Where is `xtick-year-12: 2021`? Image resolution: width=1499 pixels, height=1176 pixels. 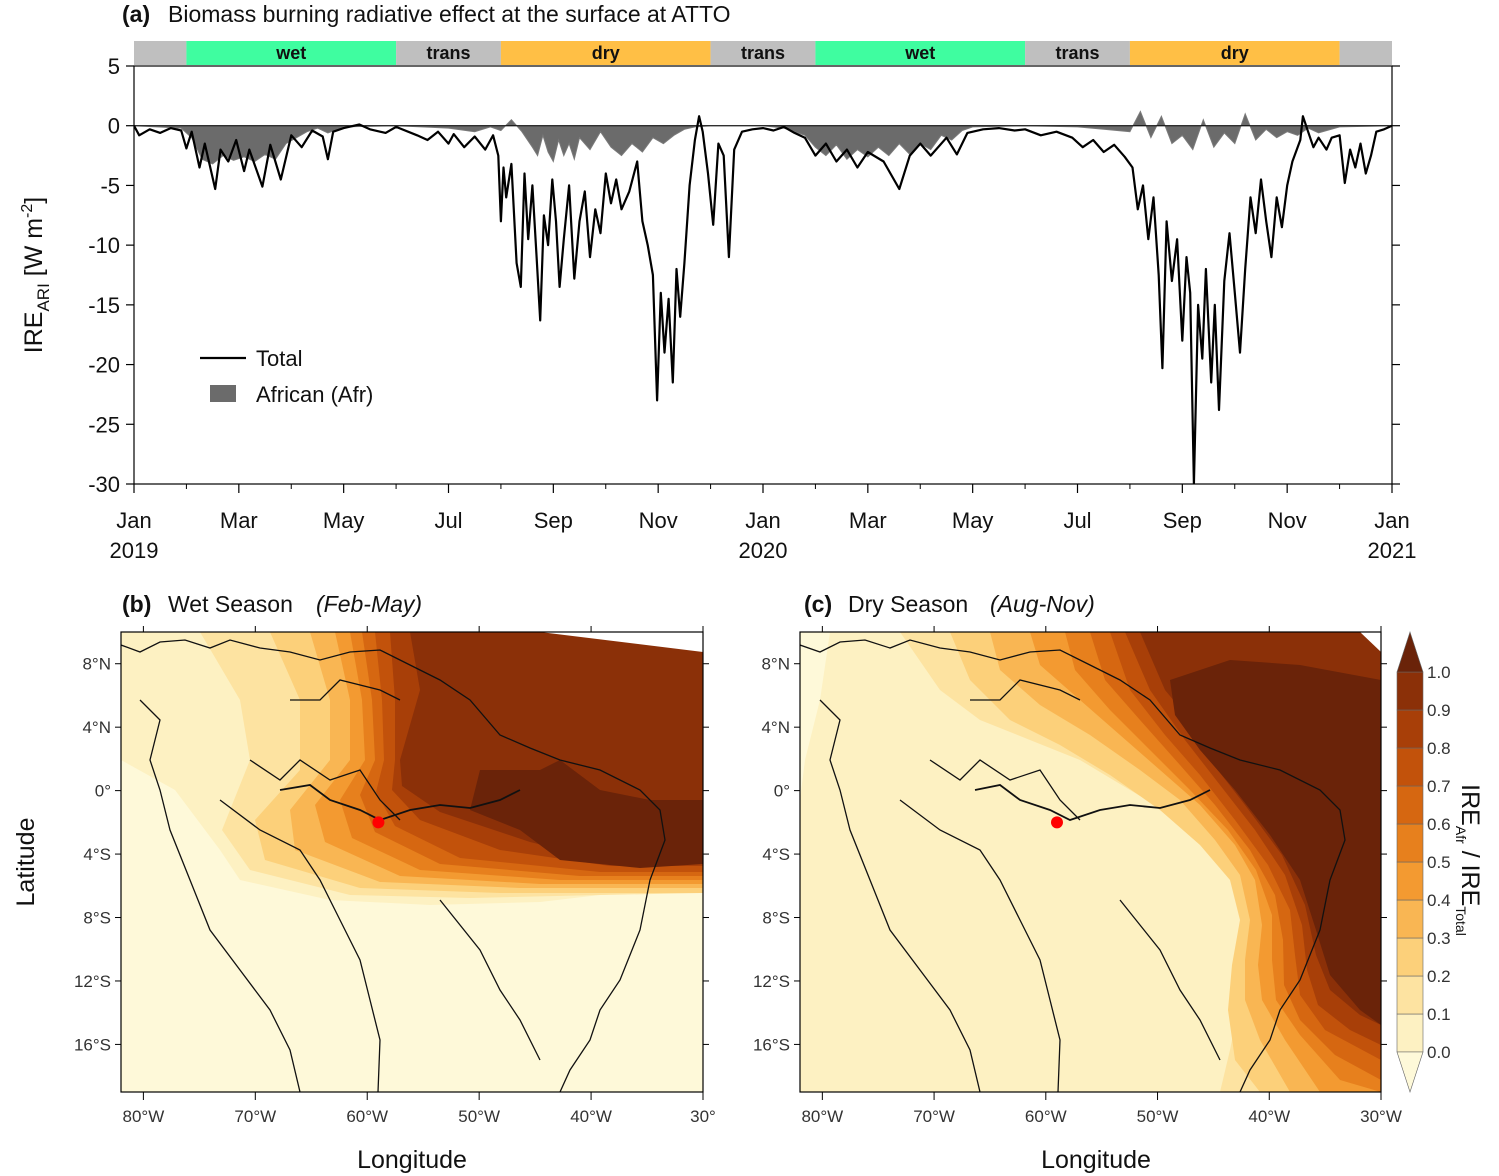 xtick-year-12: 2021 is located at coordinates (1392, 550).